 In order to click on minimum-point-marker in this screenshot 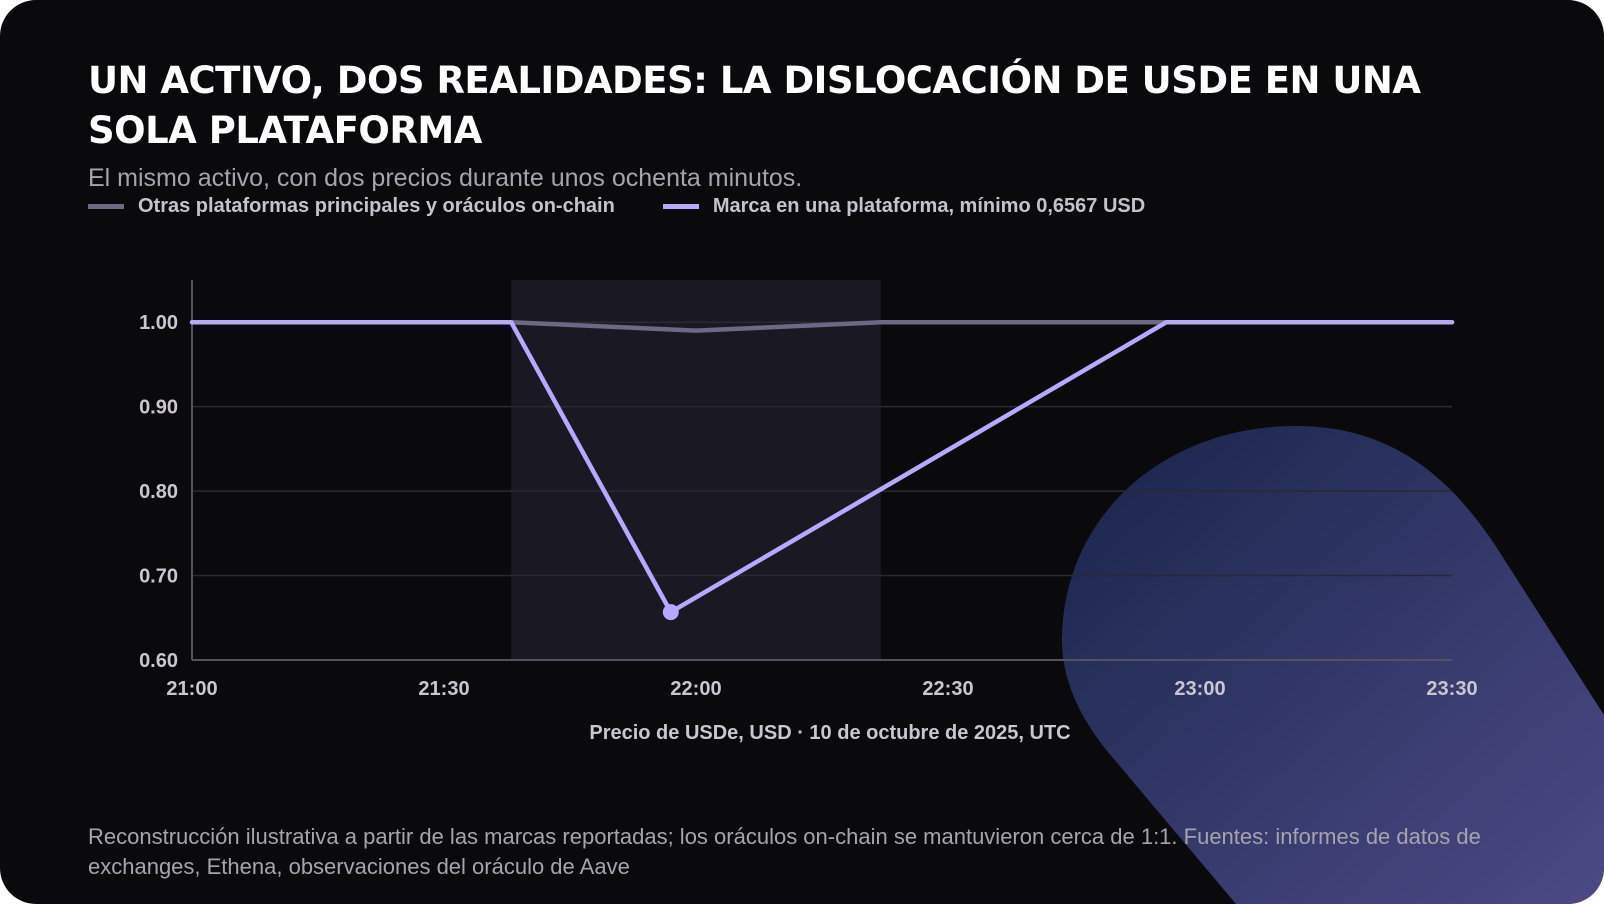, I will do `click(670, 612)`.